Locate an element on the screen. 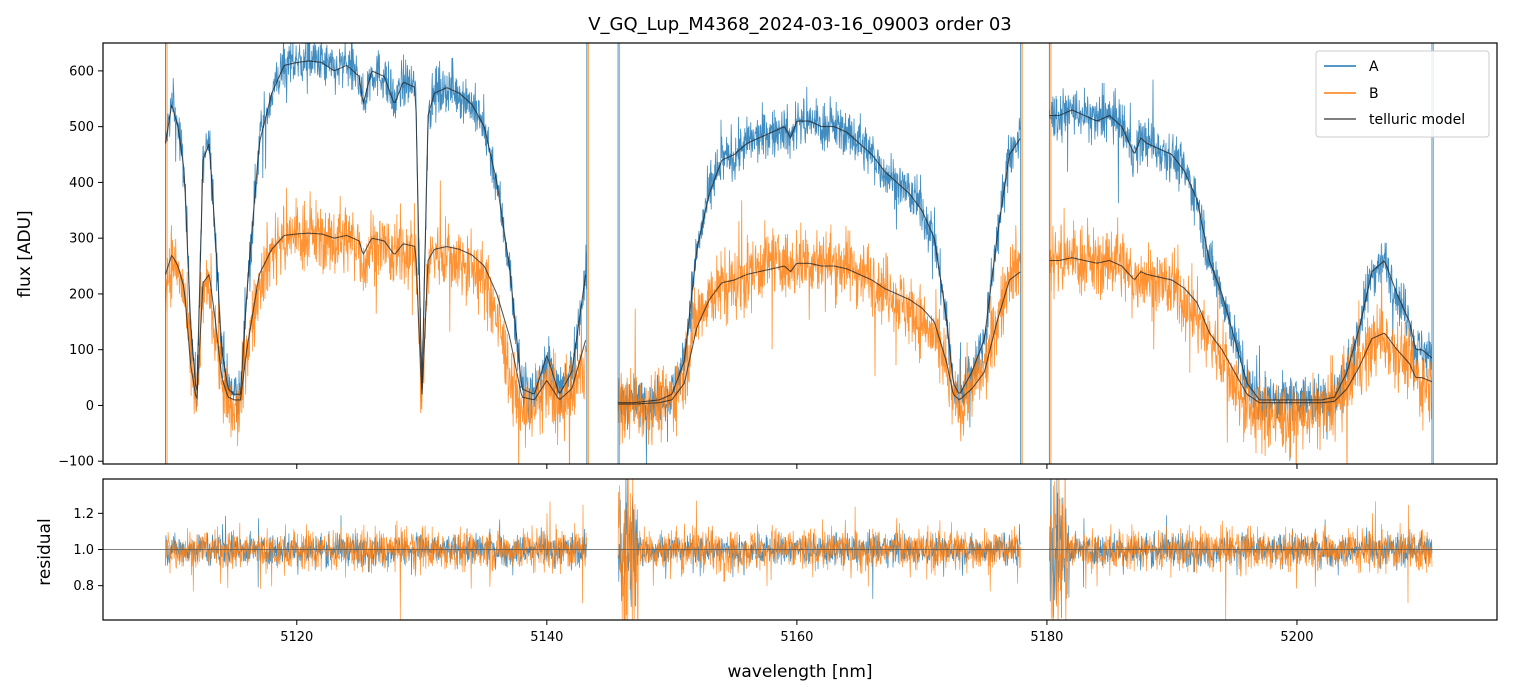 The width and height of the screenshot is (1513, 696). legend-label-model: telluric model is located at coordinates (1417, 120).